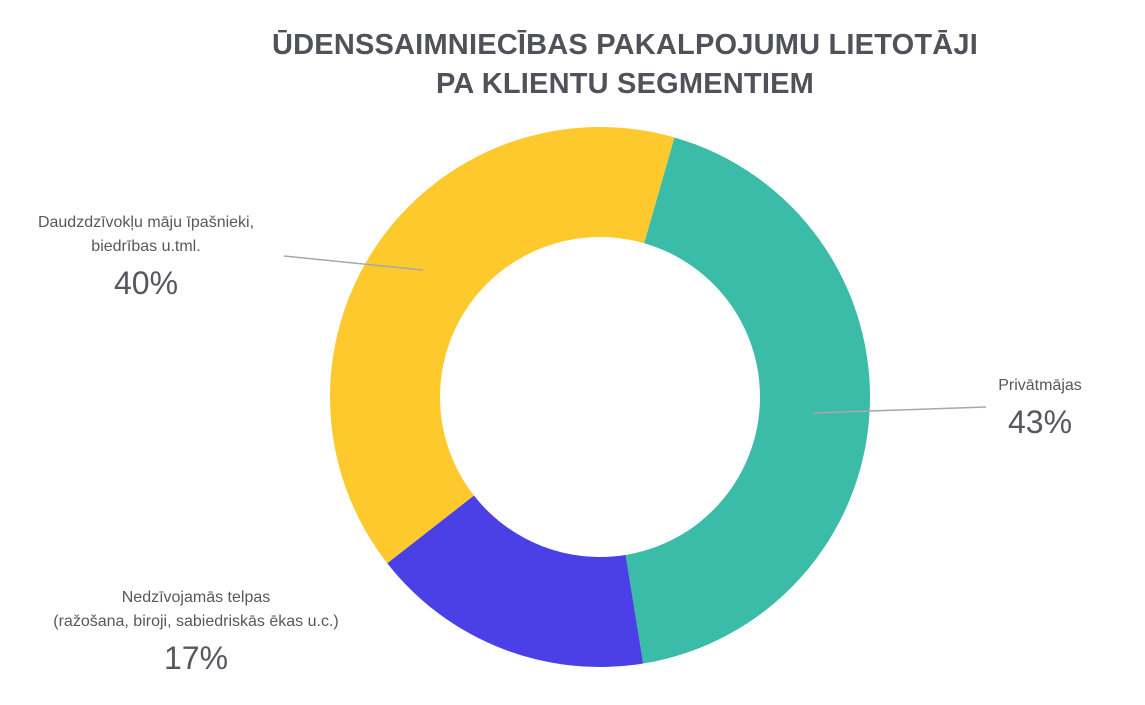 This screenshot has height=705, width=1145. What do you see at coordinates (899, 410) in the screenshot?
I see `leader-line-right-segment` at bounding box center [899, 410].